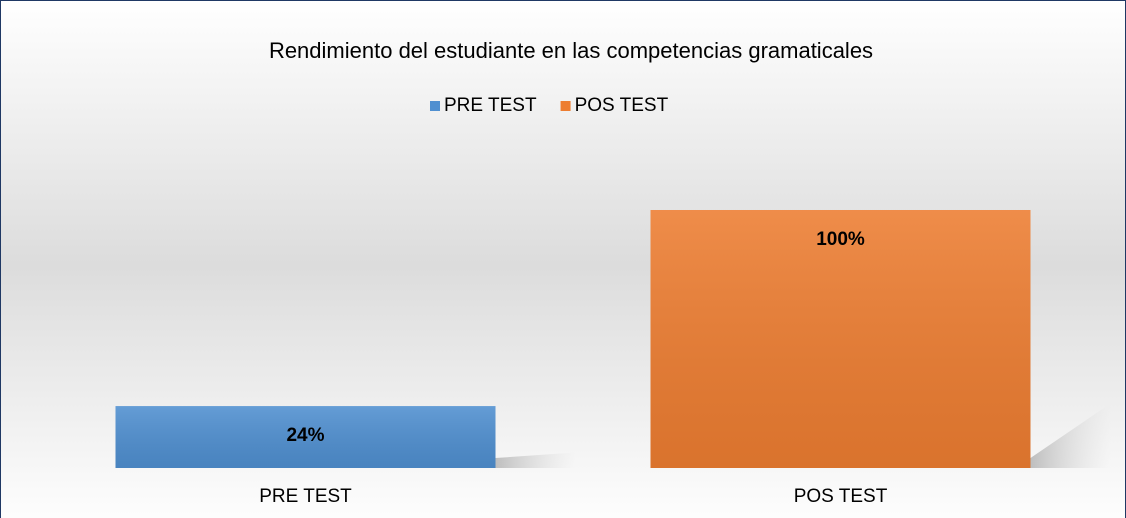 Image resolution: width=1126 pixels, height=518 pixels. What do you see at coordinates (840, 239) in the screenshot?
I see `data-label: 100%` at bounding box center [840, 239].